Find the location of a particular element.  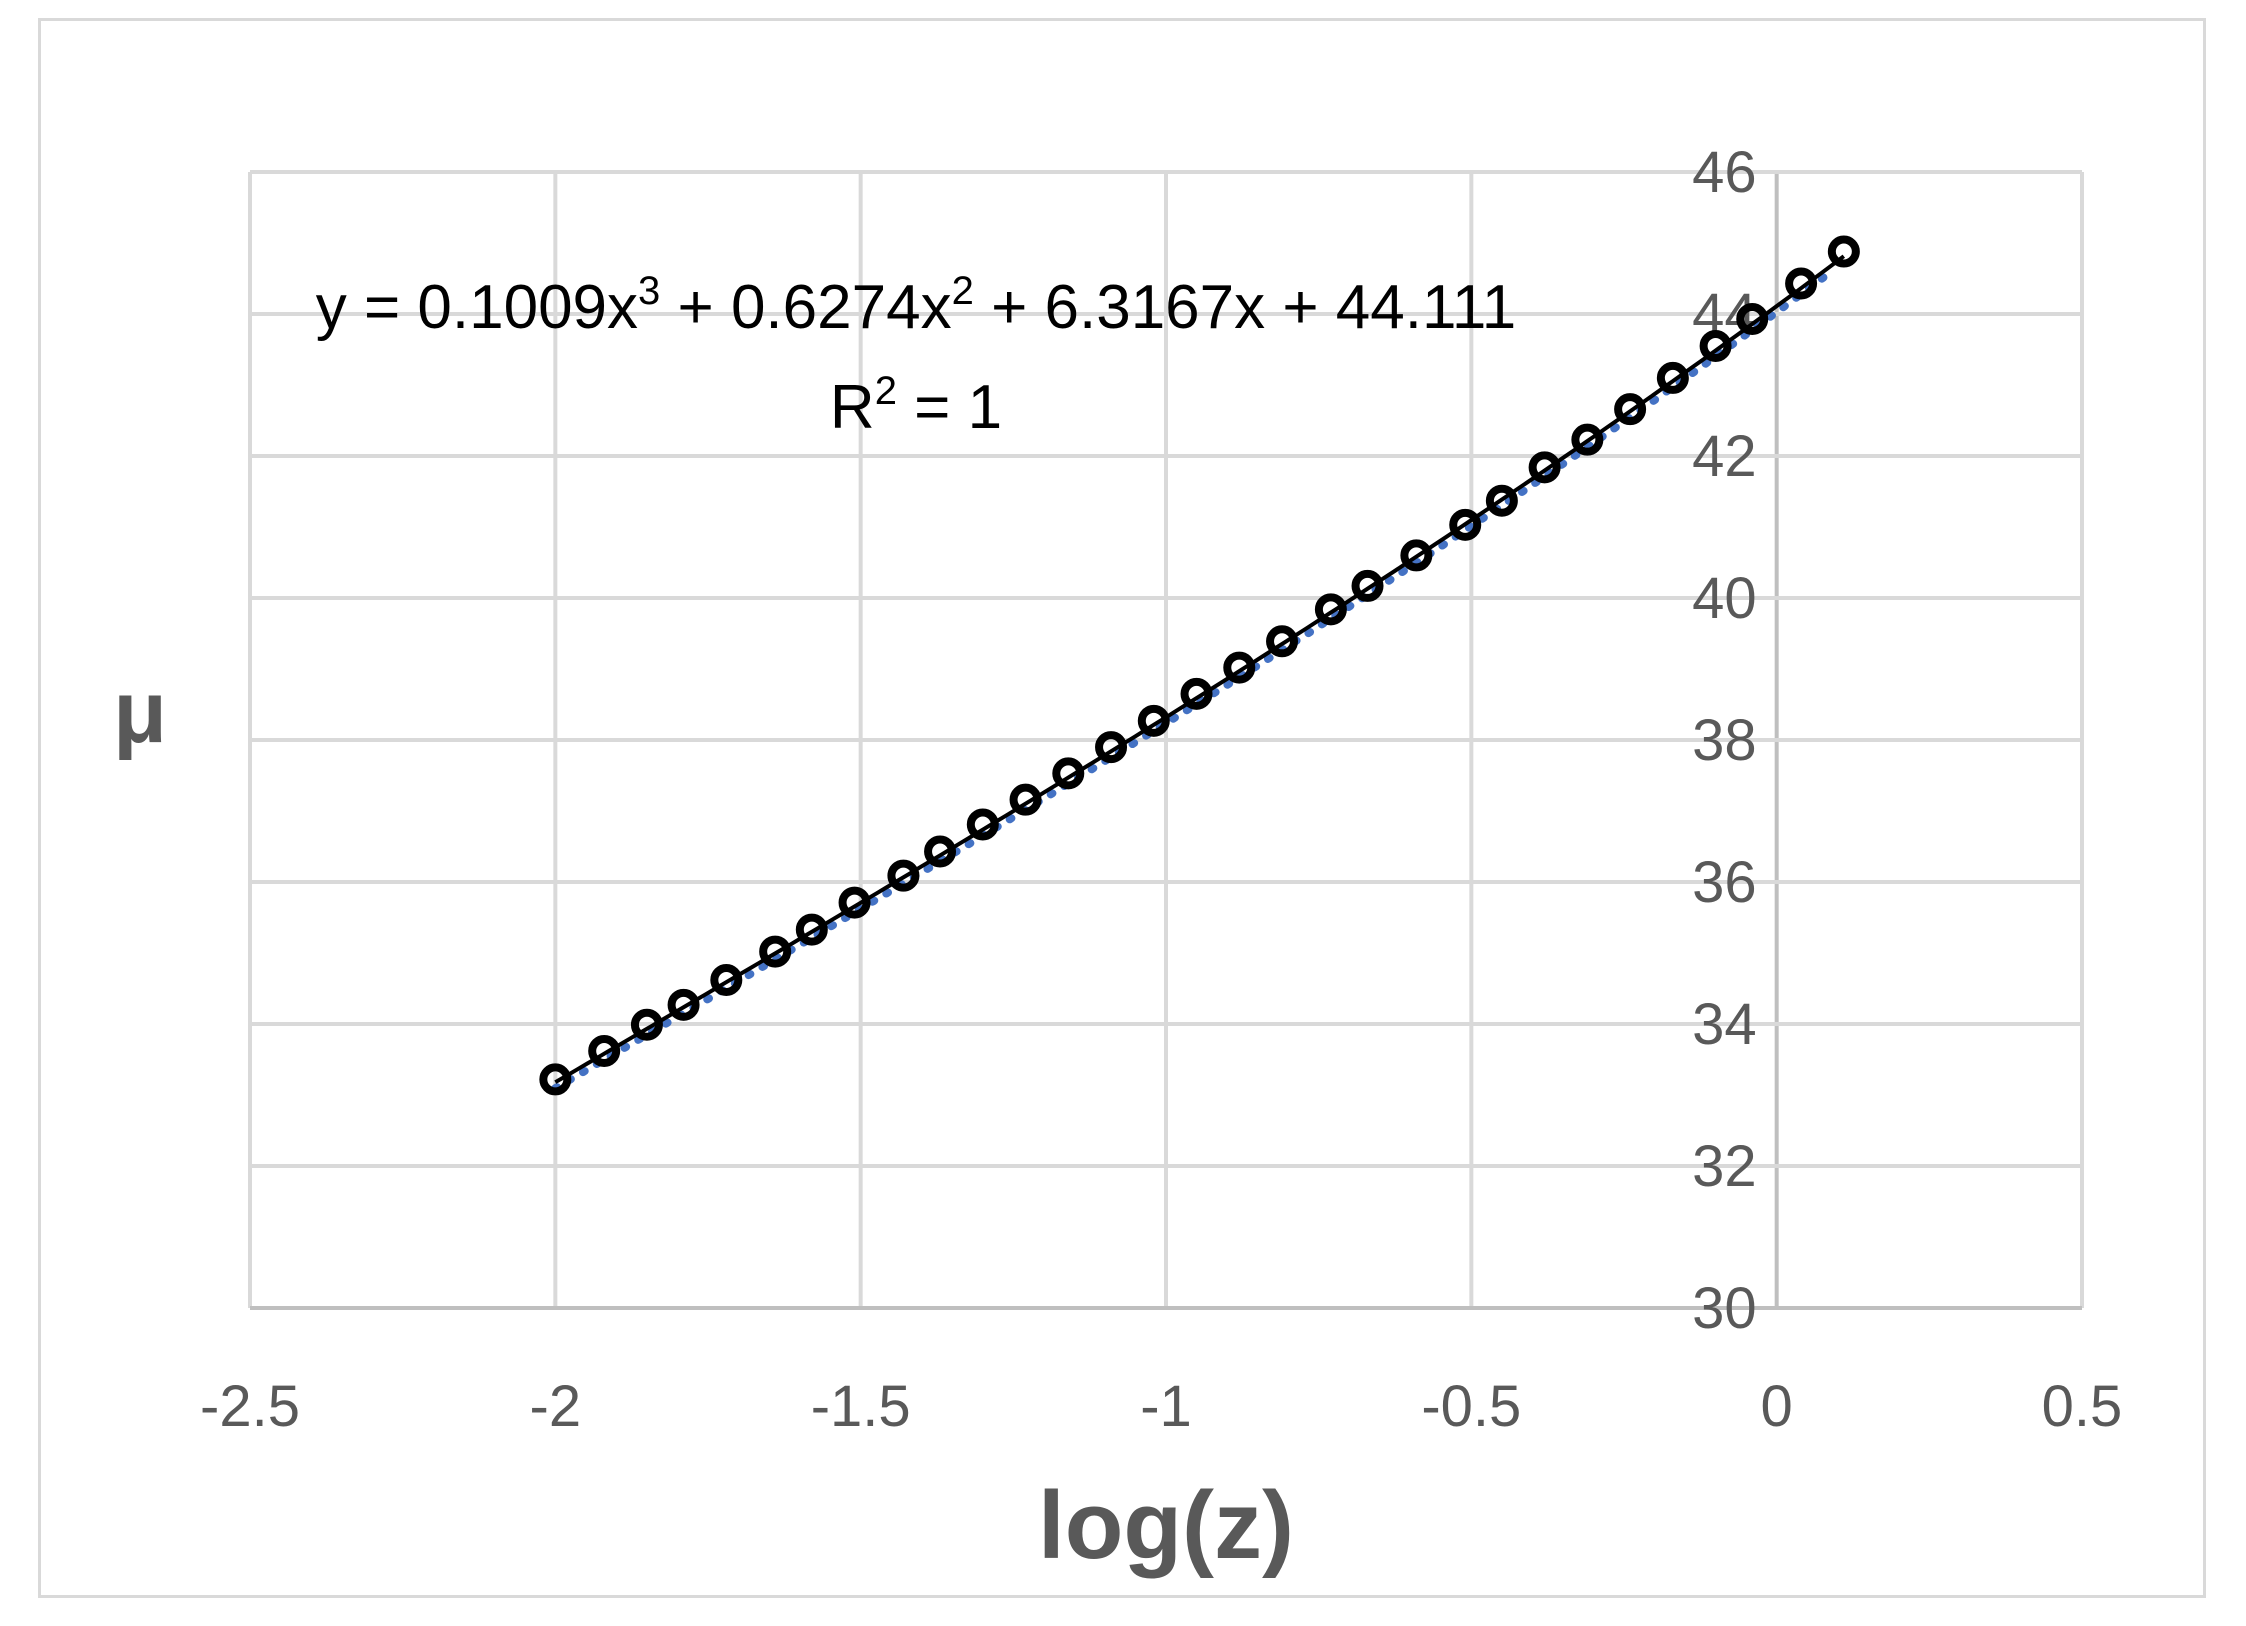

y-tick-label: 46 is located at coordinates (1724, 172).